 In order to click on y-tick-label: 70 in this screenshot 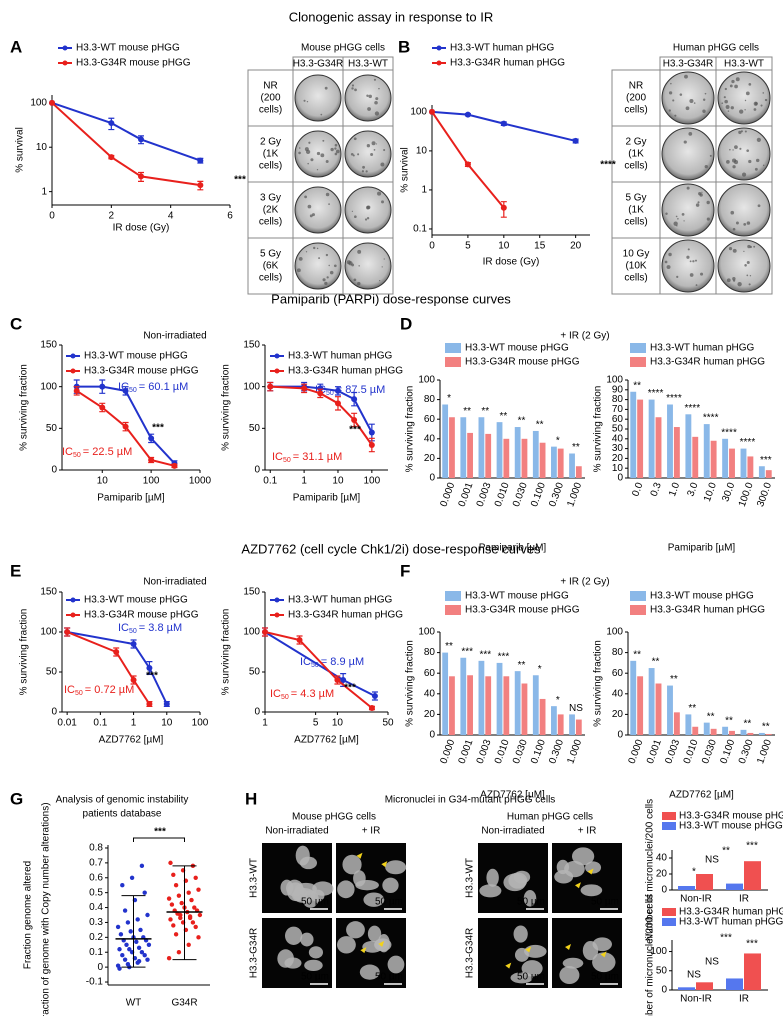, I will do `click(618, 409)`.